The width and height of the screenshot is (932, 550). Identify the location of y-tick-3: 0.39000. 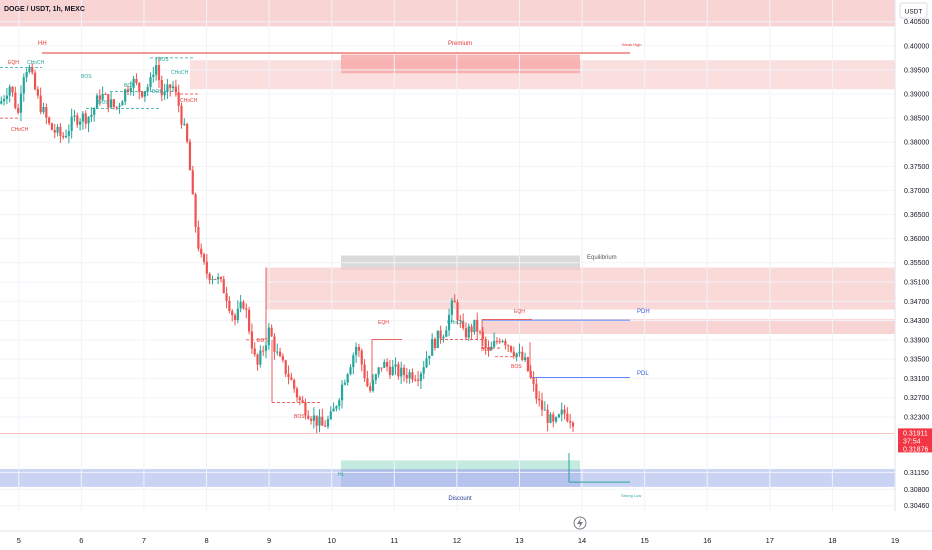
(916, 95).